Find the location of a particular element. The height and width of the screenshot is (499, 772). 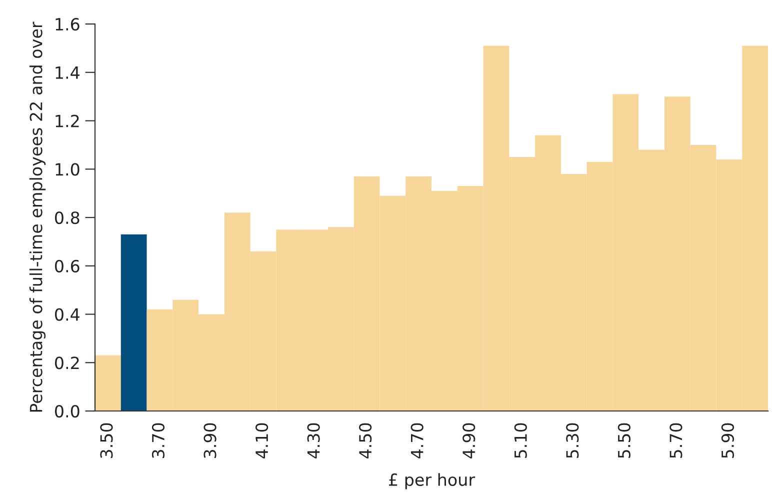

y-tick-label: 1.2 is located at coordinates (67, 121).